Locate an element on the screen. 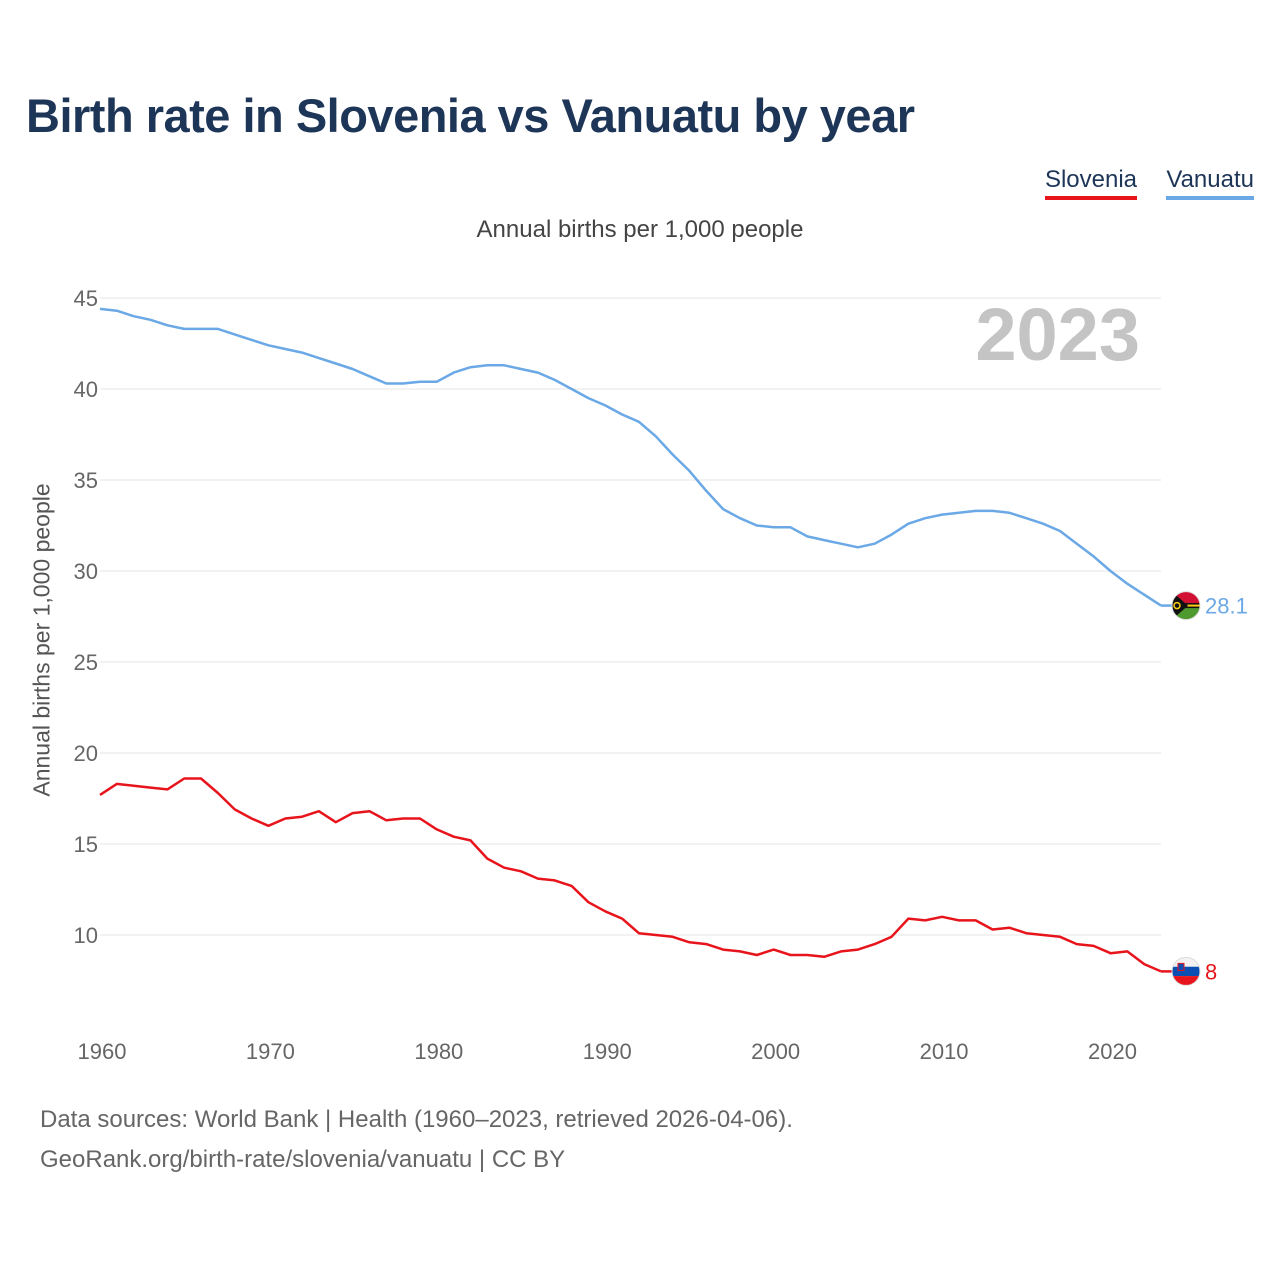  x-tick-label: 1990 is located at coordinates (607, 1051).